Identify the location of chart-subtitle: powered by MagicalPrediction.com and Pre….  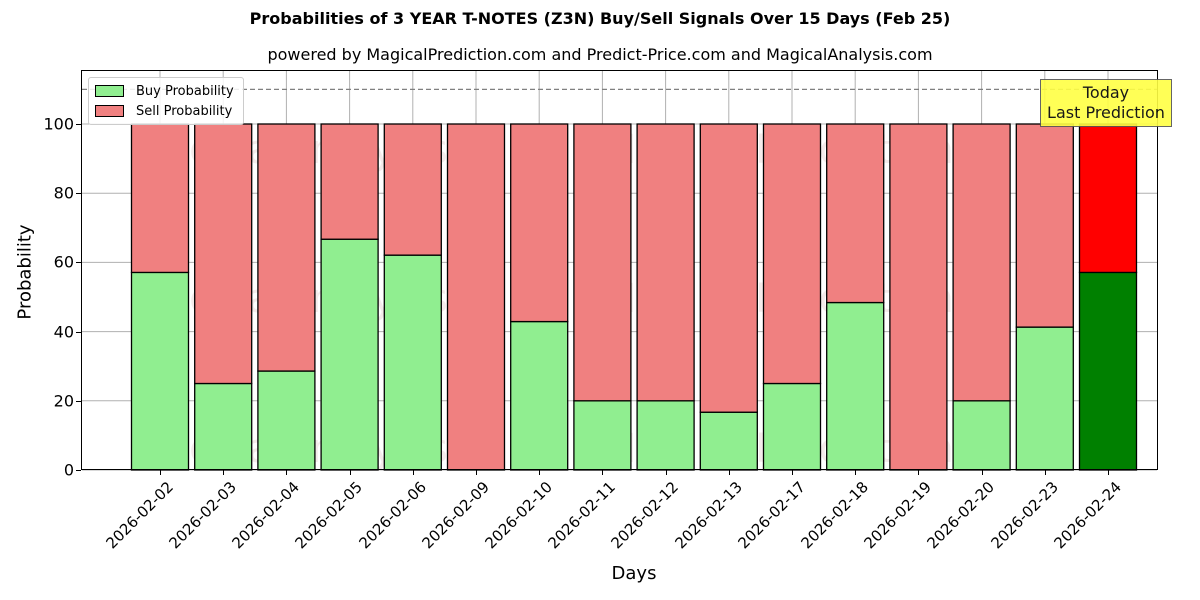
(600, 54).